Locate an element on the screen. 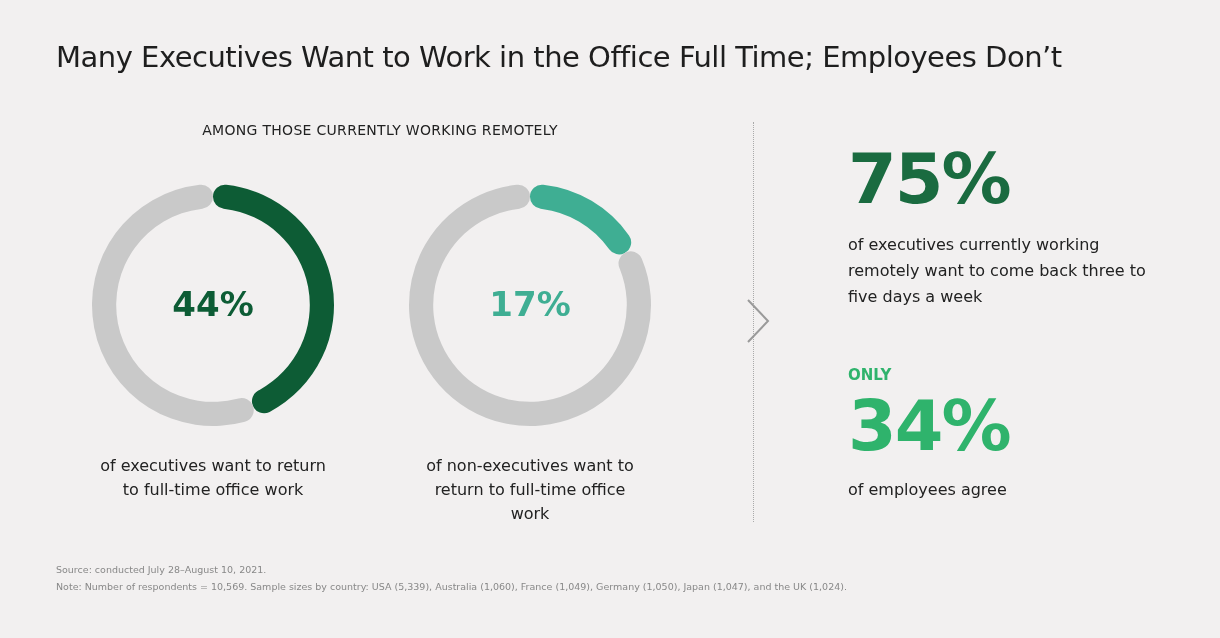 The image size is (1220, 638). text: of executives currently working remotely want to come back three to five days a week is located at coordinates (997, 271).